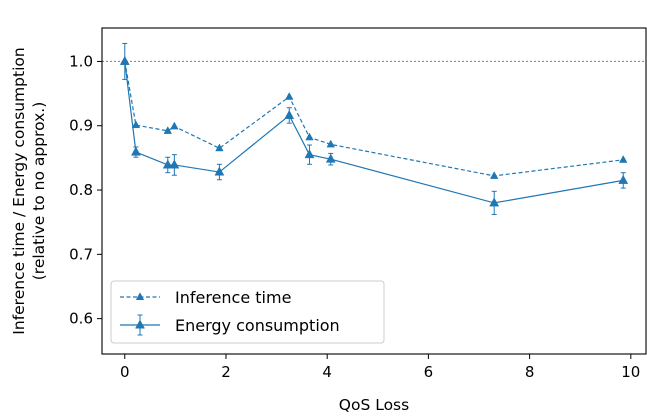 This screenshot has width=647, height=416. Describe the element at coordinates (530, 372) in the screenshot. I see `x-tick-label: 8` at that location.